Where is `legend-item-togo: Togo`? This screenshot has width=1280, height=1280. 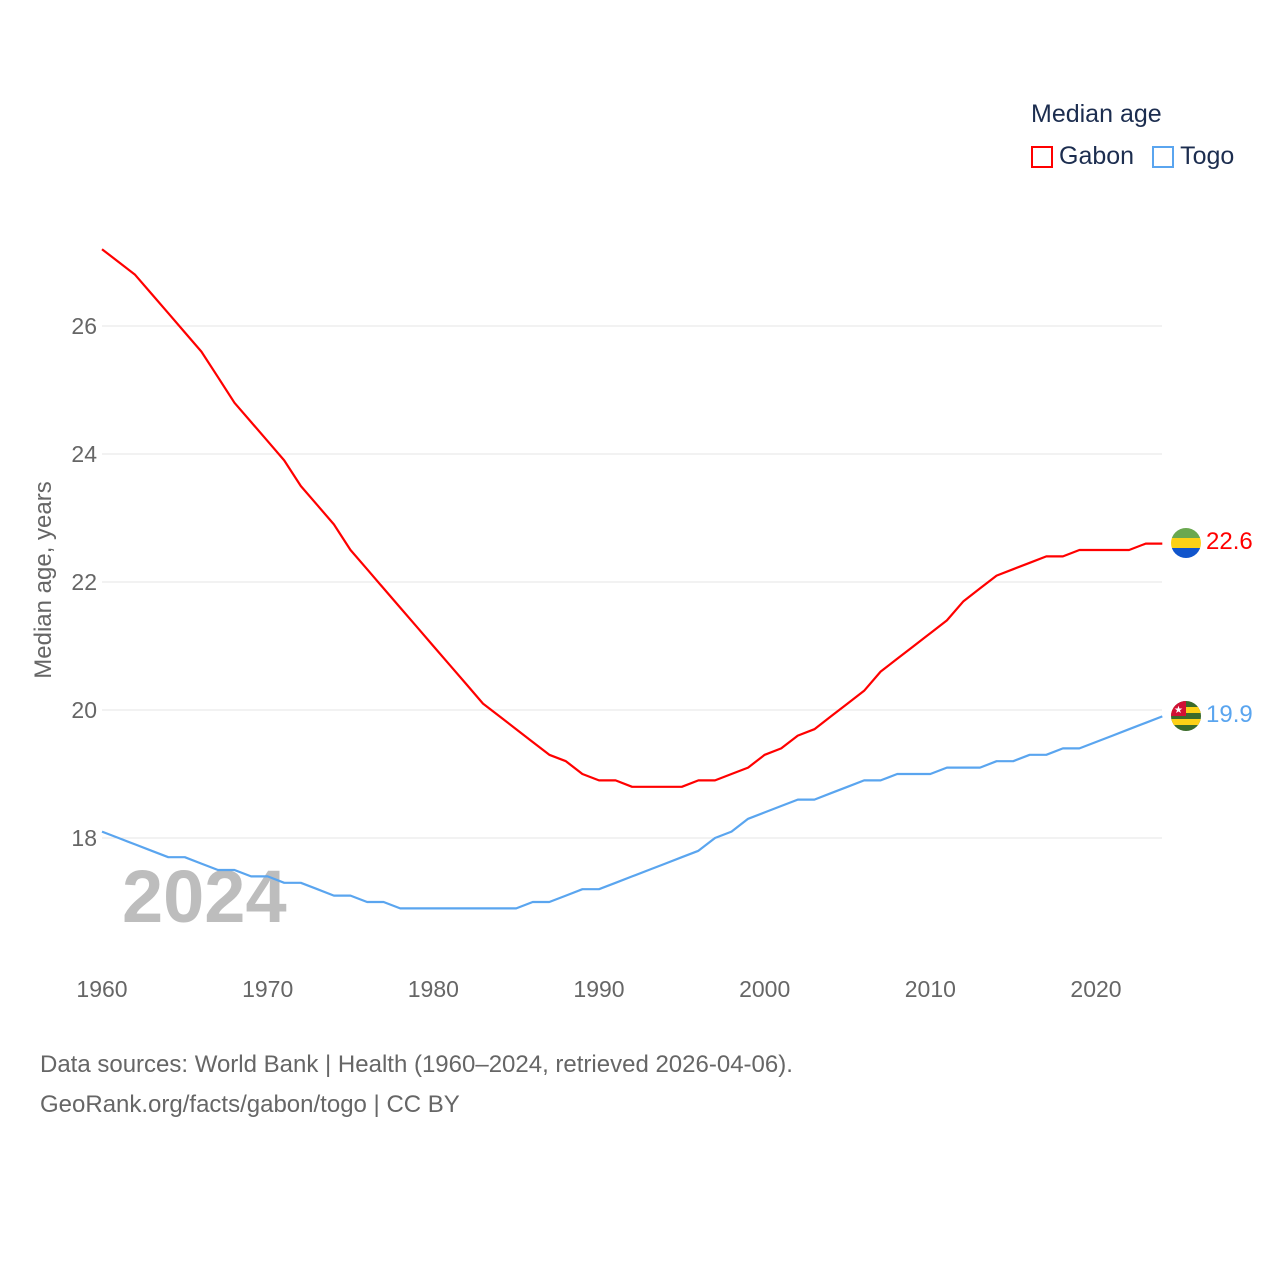 legend-item-togo: Togo is located at coordinates (1193, 156).